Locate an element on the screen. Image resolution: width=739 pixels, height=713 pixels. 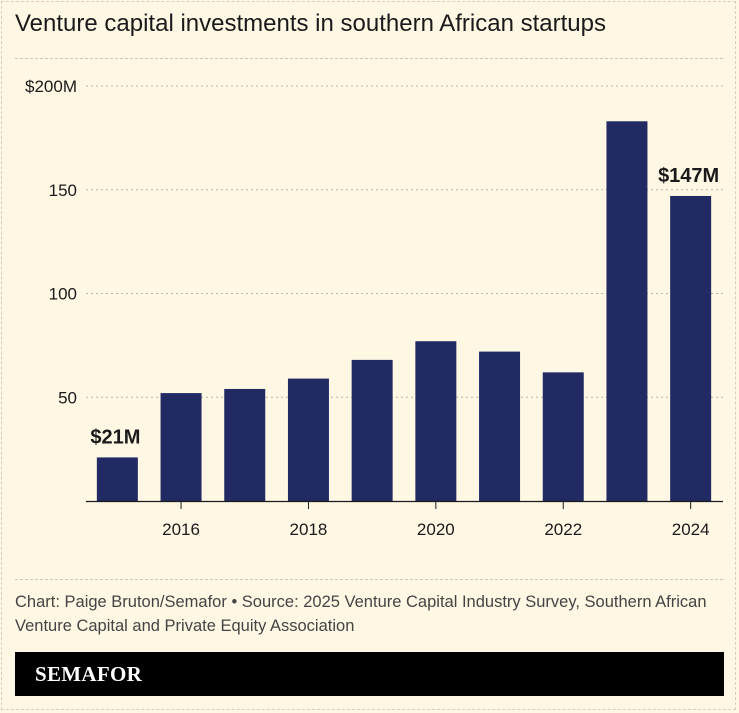
bar-2016 is located at coordinates (181, 447).